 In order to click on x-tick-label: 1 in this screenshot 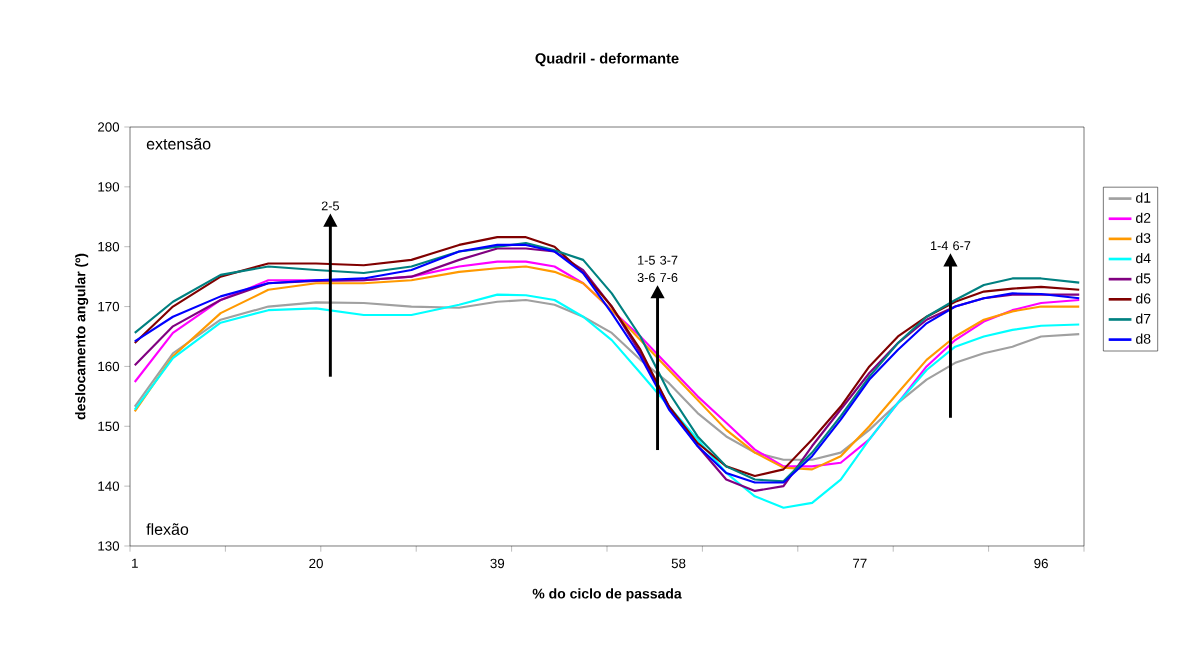, I will do `click(135, 563)`.